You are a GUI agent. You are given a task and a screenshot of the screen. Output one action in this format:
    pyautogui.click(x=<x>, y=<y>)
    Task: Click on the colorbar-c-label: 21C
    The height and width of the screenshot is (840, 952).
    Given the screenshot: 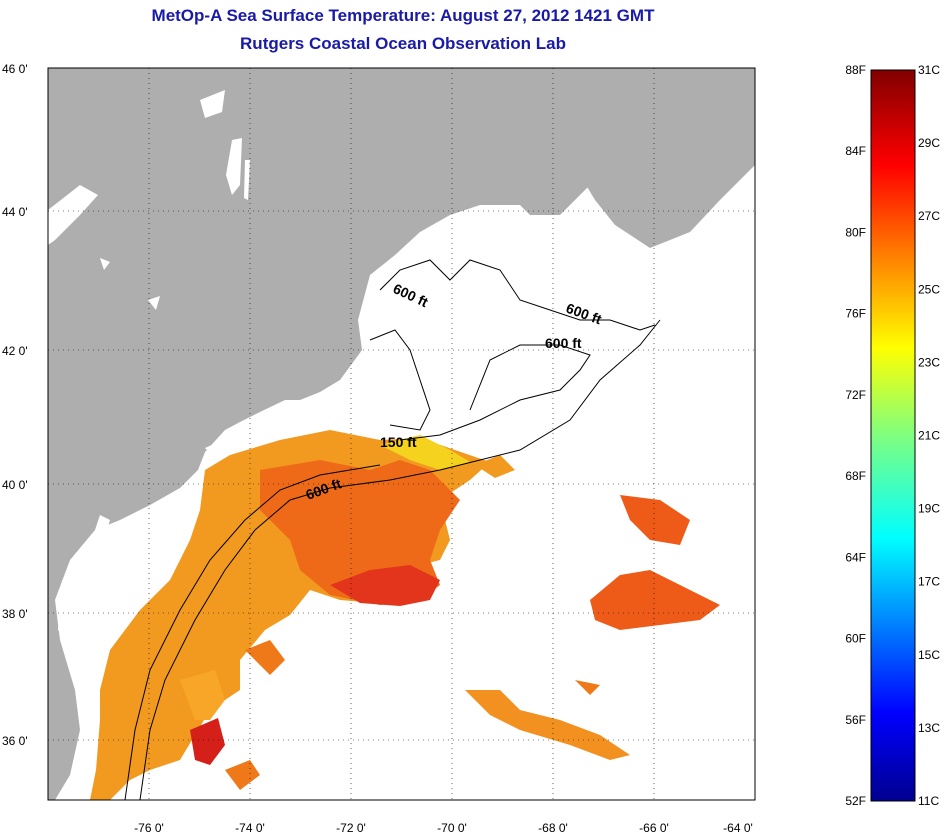 What is the action you would take?
    pyautogui.click(x=929, y=436)
    